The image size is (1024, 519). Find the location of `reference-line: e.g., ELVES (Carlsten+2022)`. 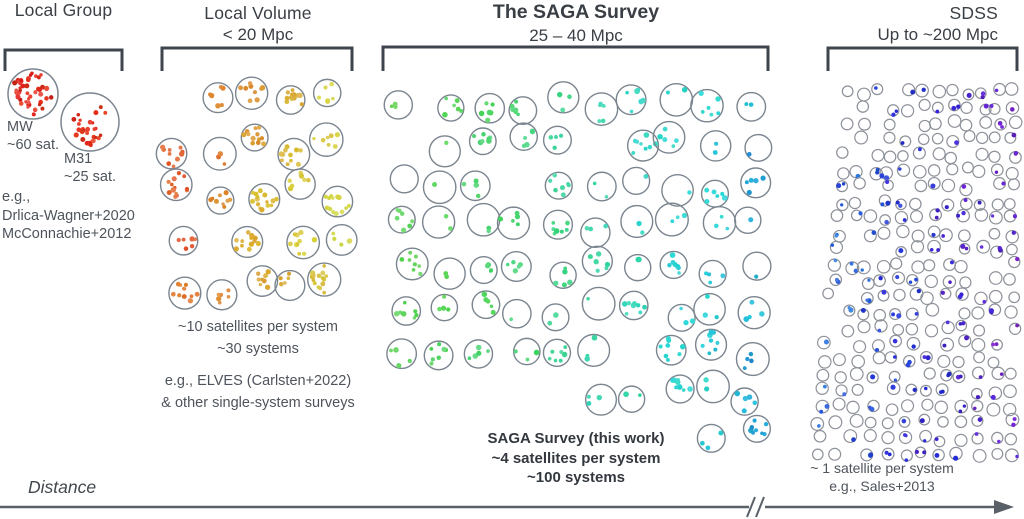

reference-line: e.g., ELVES (Carlsten+2022) is located at coordinates (258, 381).